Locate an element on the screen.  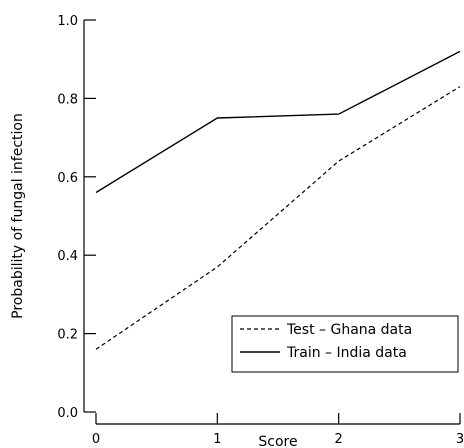
x-axis-label: Score is located at coordinates (277, 441).